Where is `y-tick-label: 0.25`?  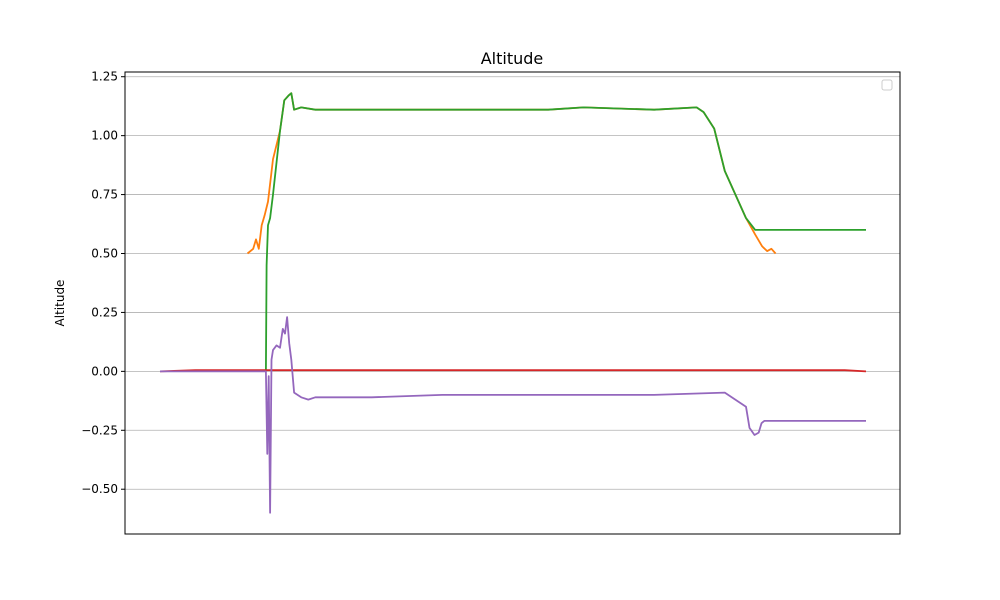 y-tick-label: 0.25 is located at coordinates (104, 312).